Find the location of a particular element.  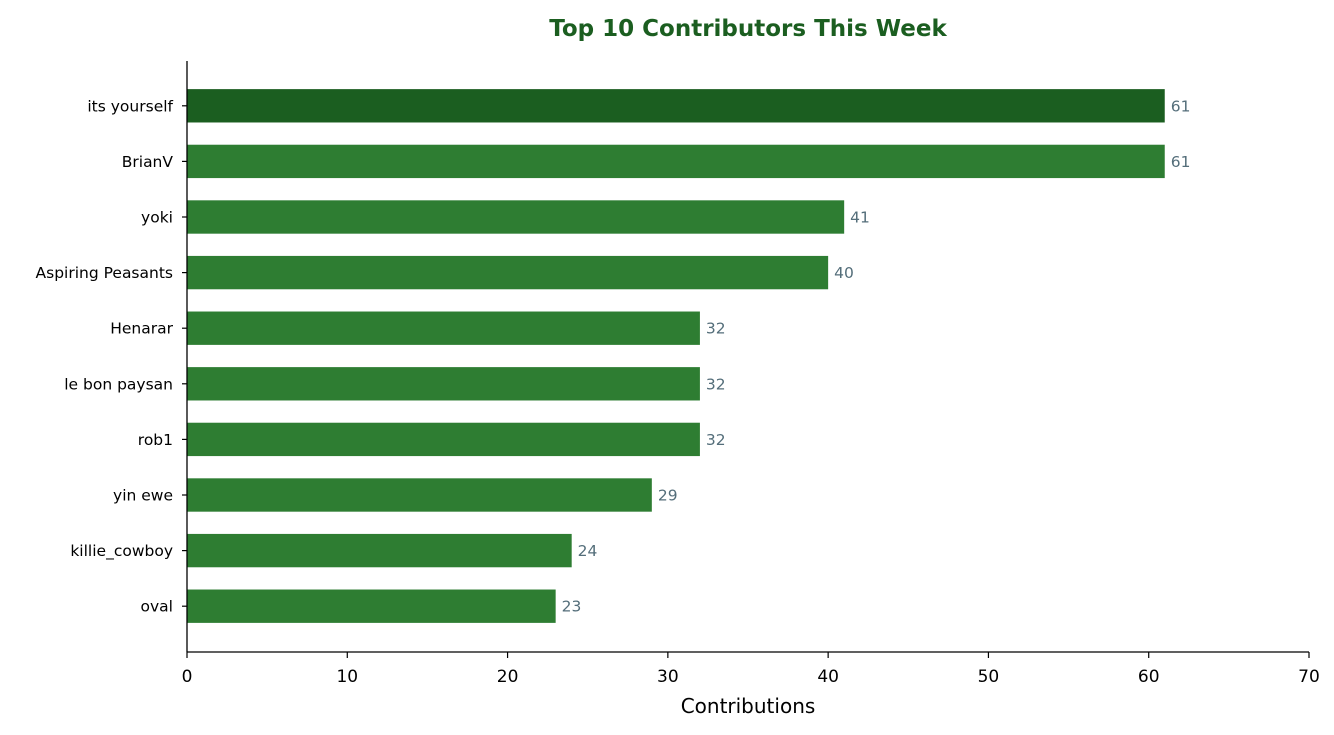

x-ticks-group: 0 10 20 30 40 50 60 70 is located at coordinates (751, 669).